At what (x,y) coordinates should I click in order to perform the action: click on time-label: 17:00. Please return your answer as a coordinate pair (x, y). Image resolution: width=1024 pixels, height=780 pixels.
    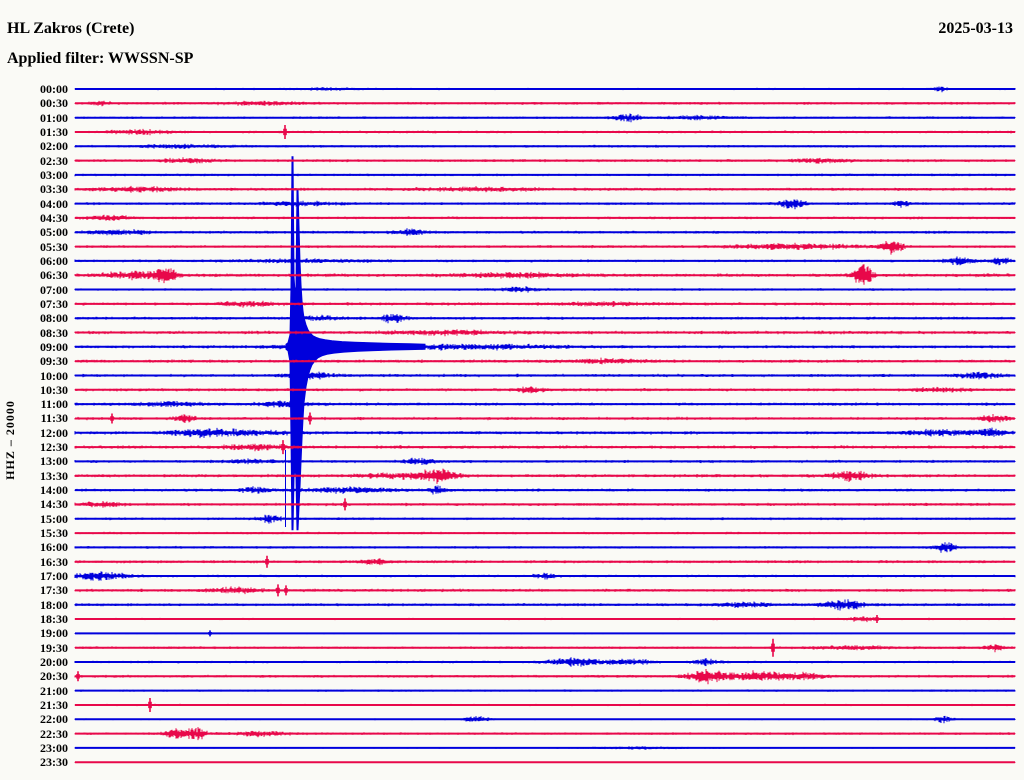
    Looking at the image, I should click on (54, 576).